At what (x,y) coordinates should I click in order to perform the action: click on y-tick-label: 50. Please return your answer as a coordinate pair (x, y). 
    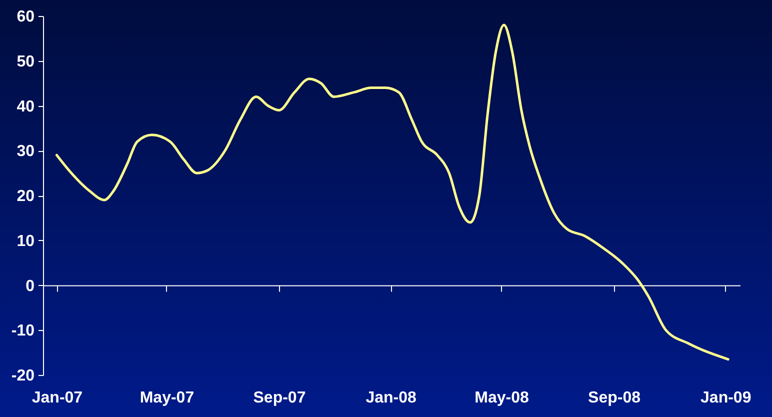
    Looking at the image, I should click on (25, 61).